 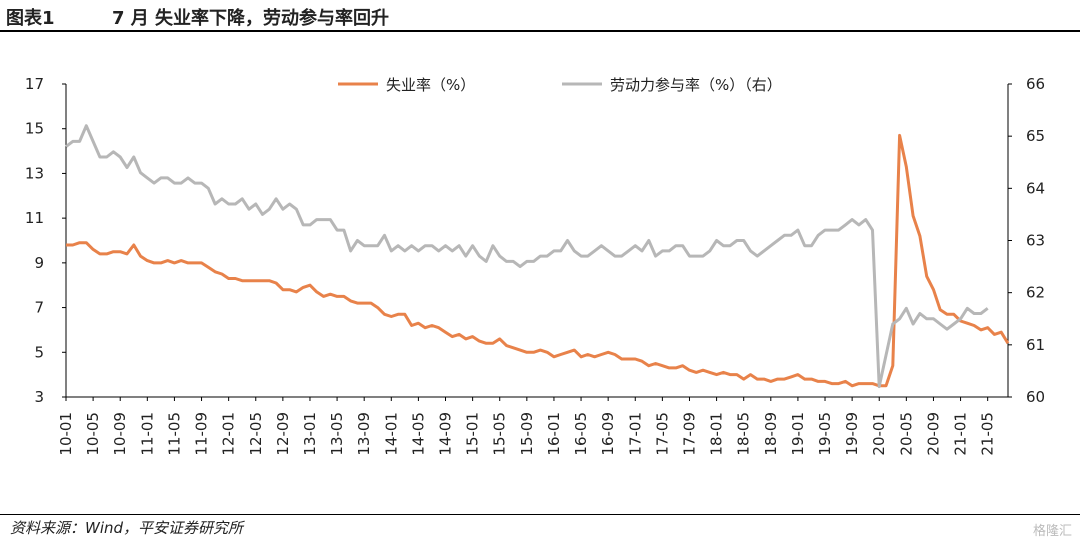 What do you see at coordinates (635, 434) in the screenshot?
I see `x-tick-label: 17-01` at bounding box center [635, 434].